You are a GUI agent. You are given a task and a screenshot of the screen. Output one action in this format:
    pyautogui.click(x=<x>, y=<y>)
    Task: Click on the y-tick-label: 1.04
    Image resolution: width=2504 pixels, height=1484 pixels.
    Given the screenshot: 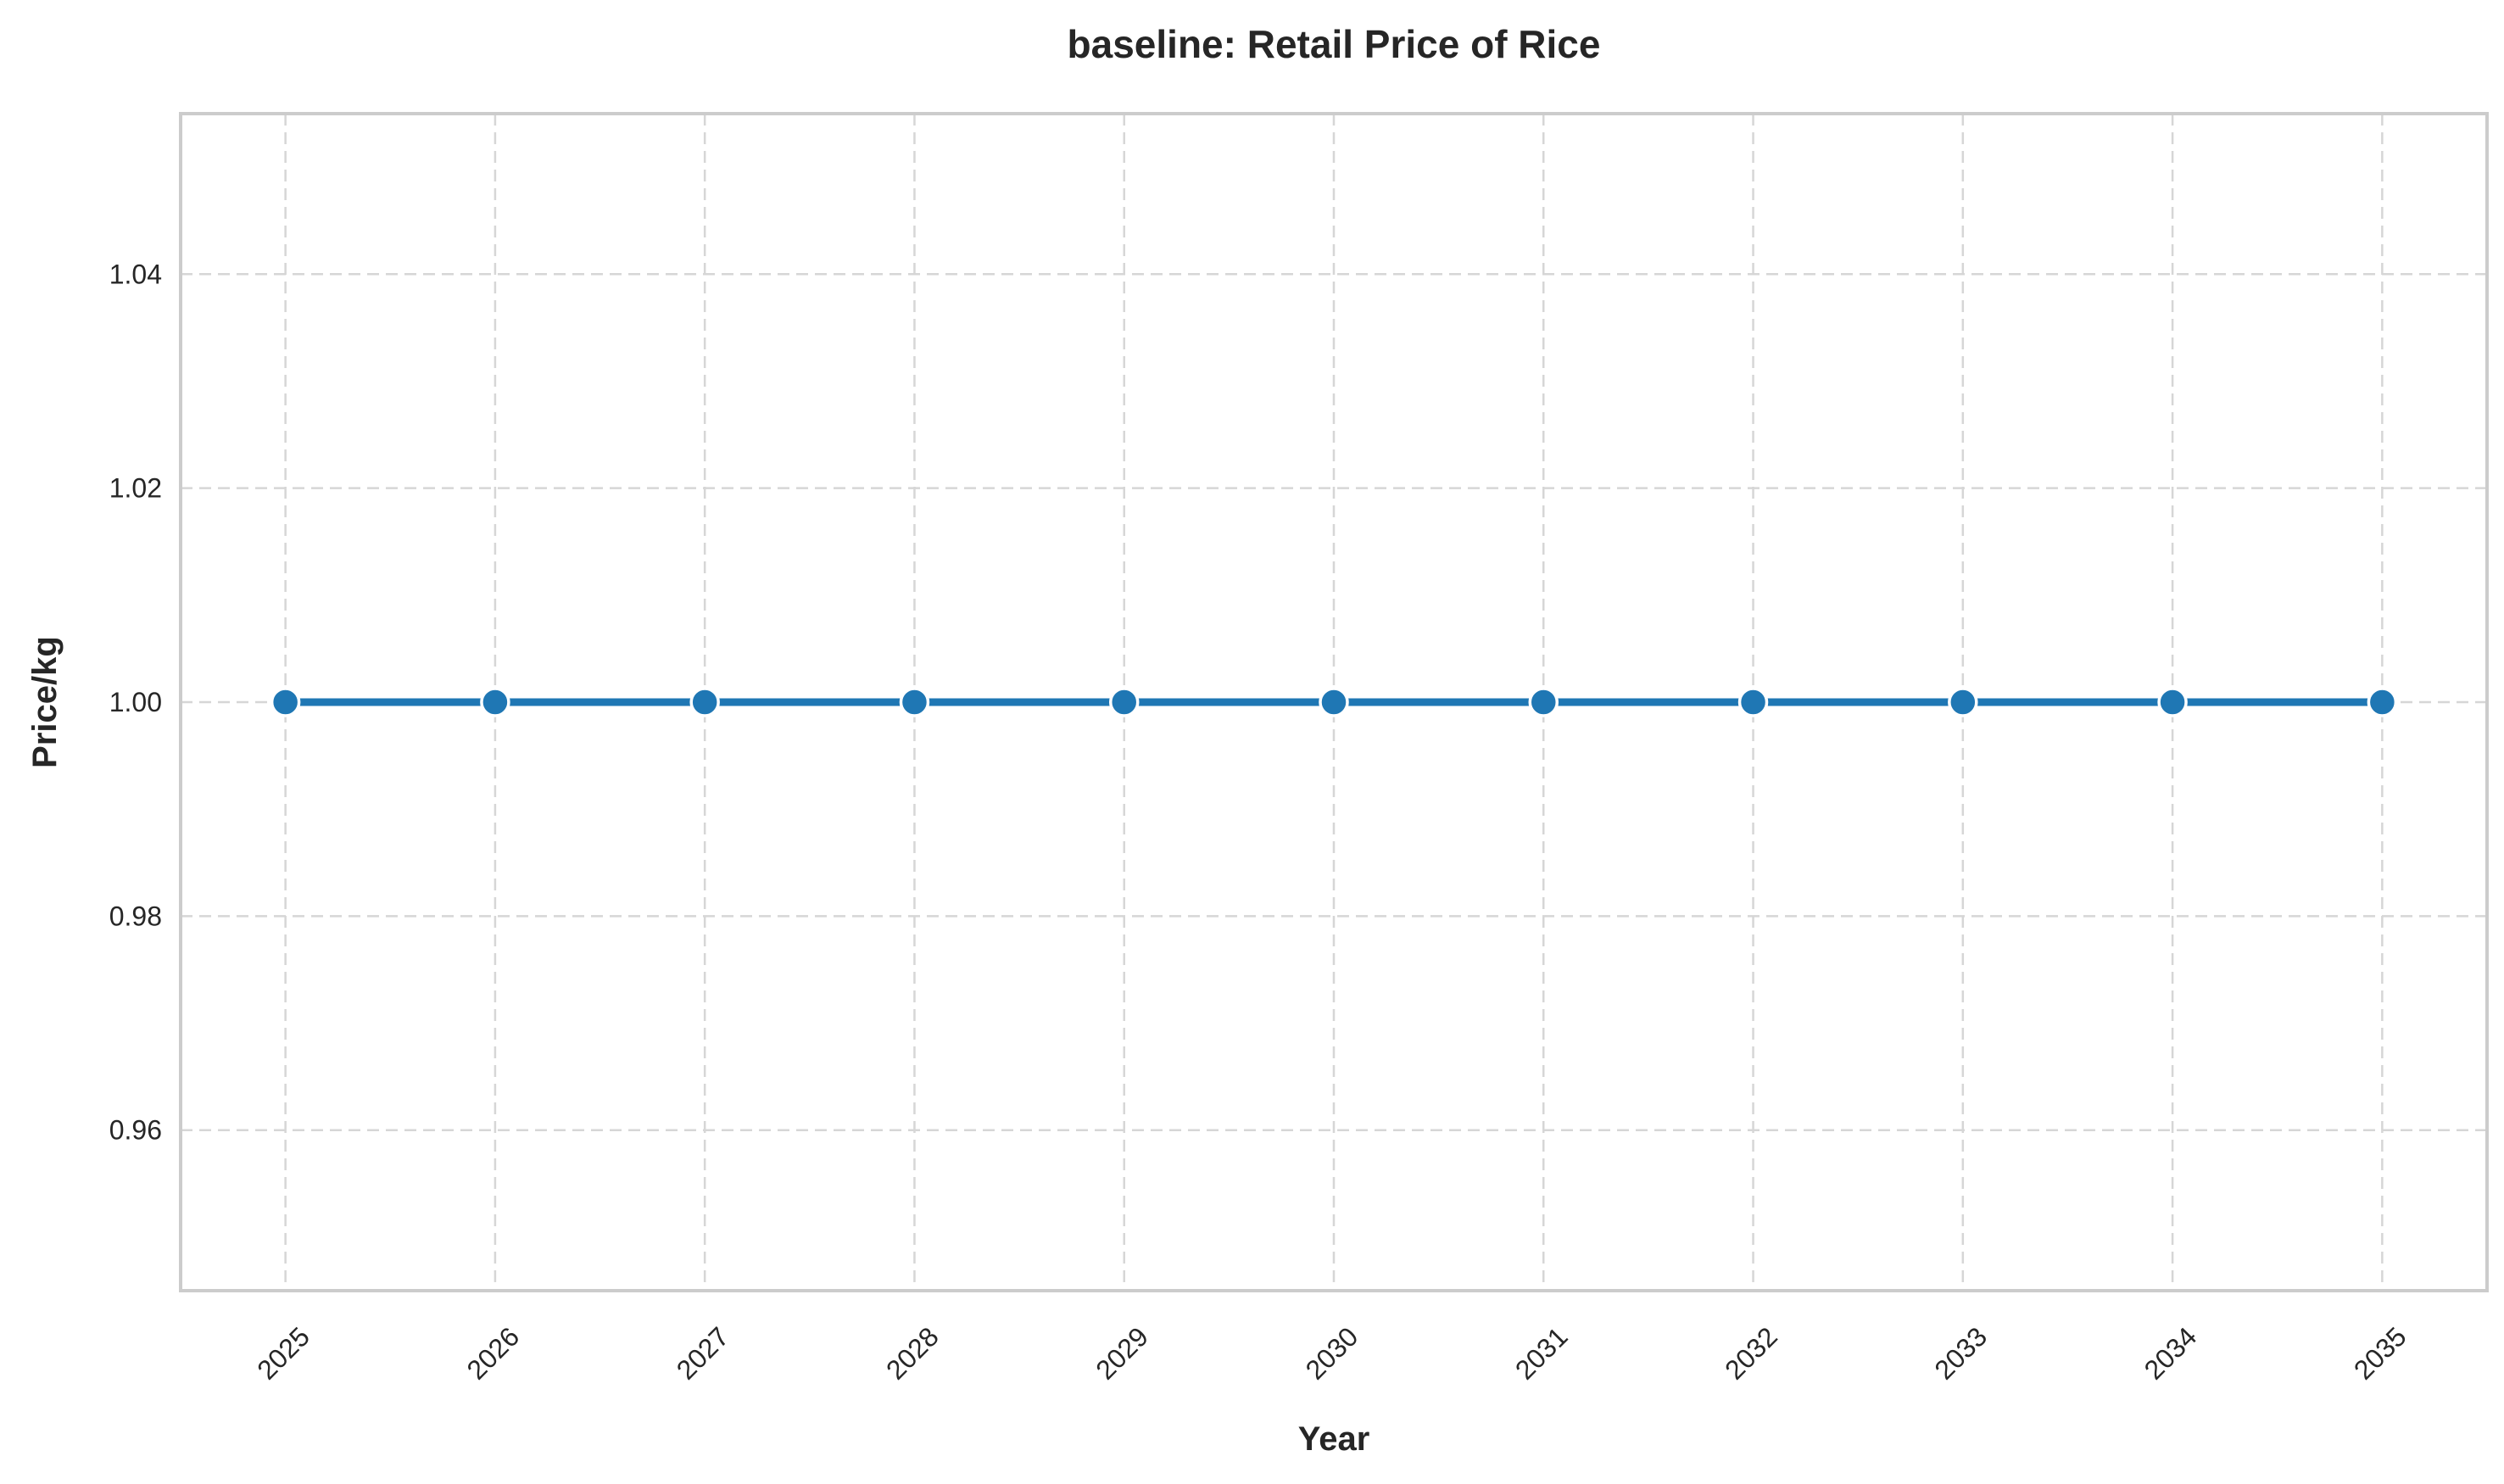 What is the action you would take?
    pyautogui.click(x=135, y=274)
    